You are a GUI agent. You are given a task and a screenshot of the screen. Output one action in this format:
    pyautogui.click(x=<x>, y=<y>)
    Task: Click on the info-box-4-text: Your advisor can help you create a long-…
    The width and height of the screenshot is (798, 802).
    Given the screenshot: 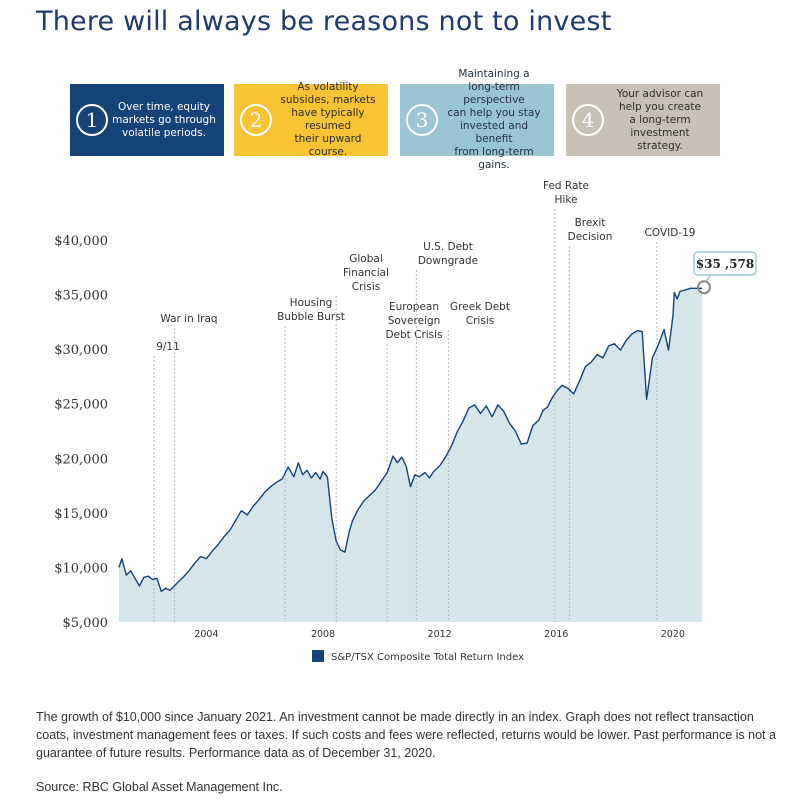 What is the action you would take?
    pyautogui.click(x=658, y=120)
    